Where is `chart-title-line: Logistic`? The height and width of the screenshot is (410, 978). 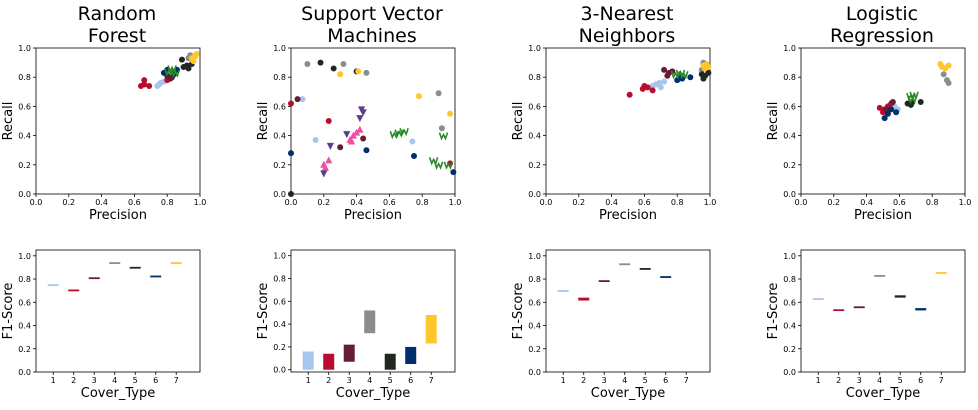 chart-title-line: Logistic is located at coordinates (882, 14).